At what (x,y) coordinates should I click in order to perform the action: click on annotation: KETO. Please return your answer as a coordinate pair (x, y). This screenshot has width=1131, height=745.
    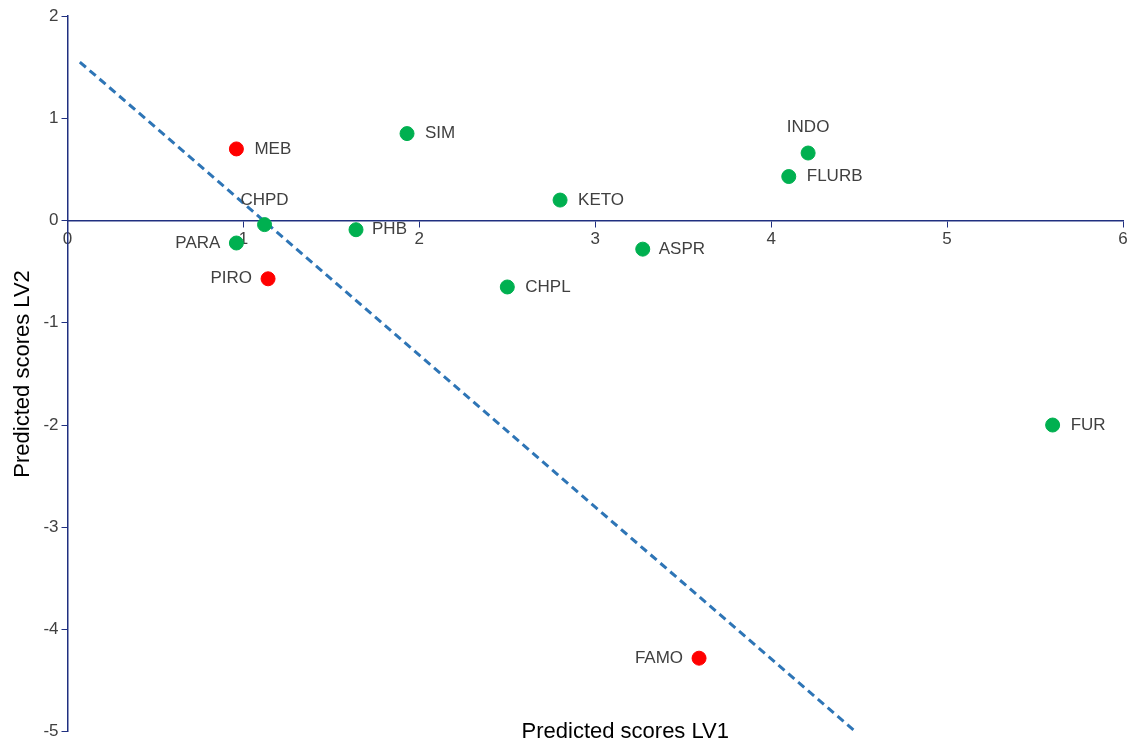
    Looking at the image, I should click on (601, 199).